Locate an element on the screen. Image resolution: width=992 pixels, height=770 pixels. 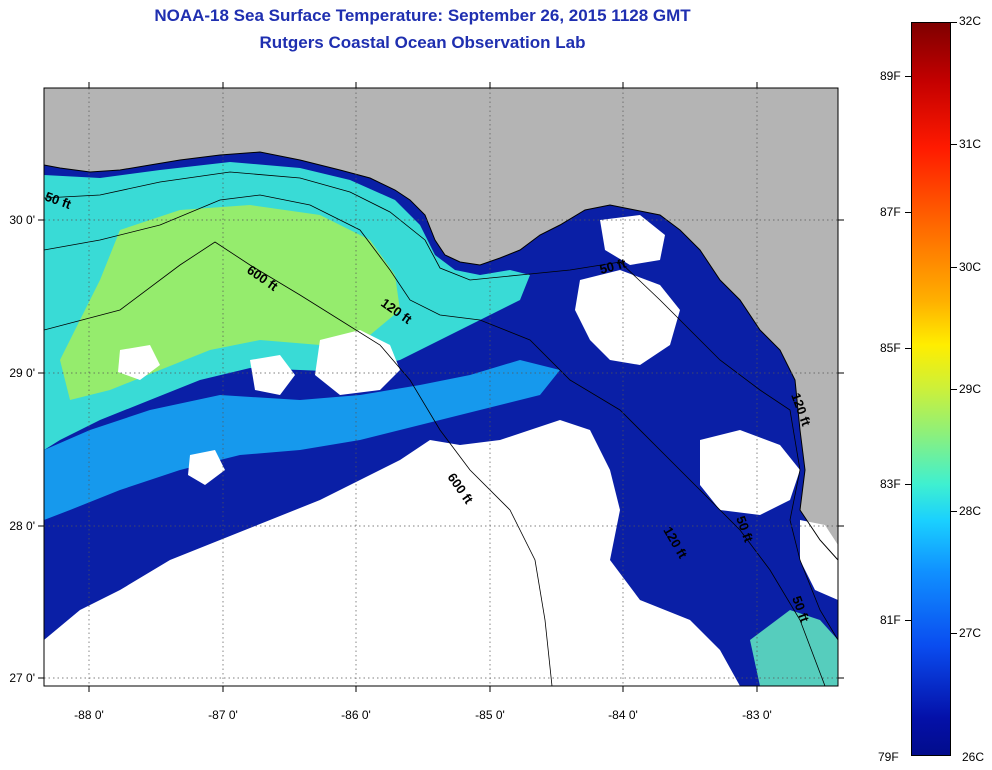
colorbar-fahrenheit-label: 87F is located at coordinates (890, 212).